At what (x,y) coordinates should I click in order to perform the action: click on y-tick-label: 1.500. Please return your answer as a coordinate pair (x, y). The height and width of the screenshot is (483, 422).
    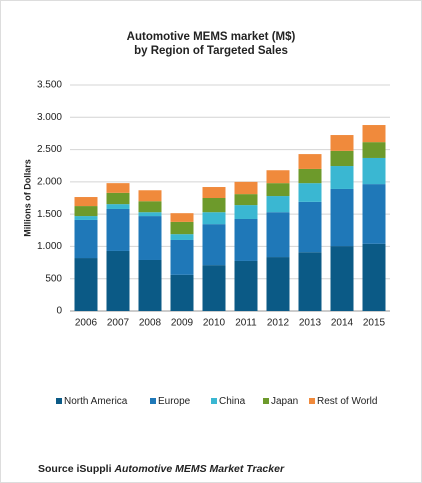
    Looking at the image, I should click on (49, 214).